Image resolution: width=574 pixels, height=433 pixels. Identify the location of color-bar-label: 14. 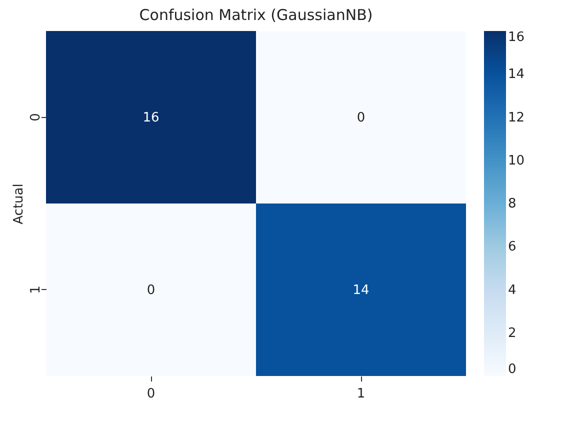
(516, 74).